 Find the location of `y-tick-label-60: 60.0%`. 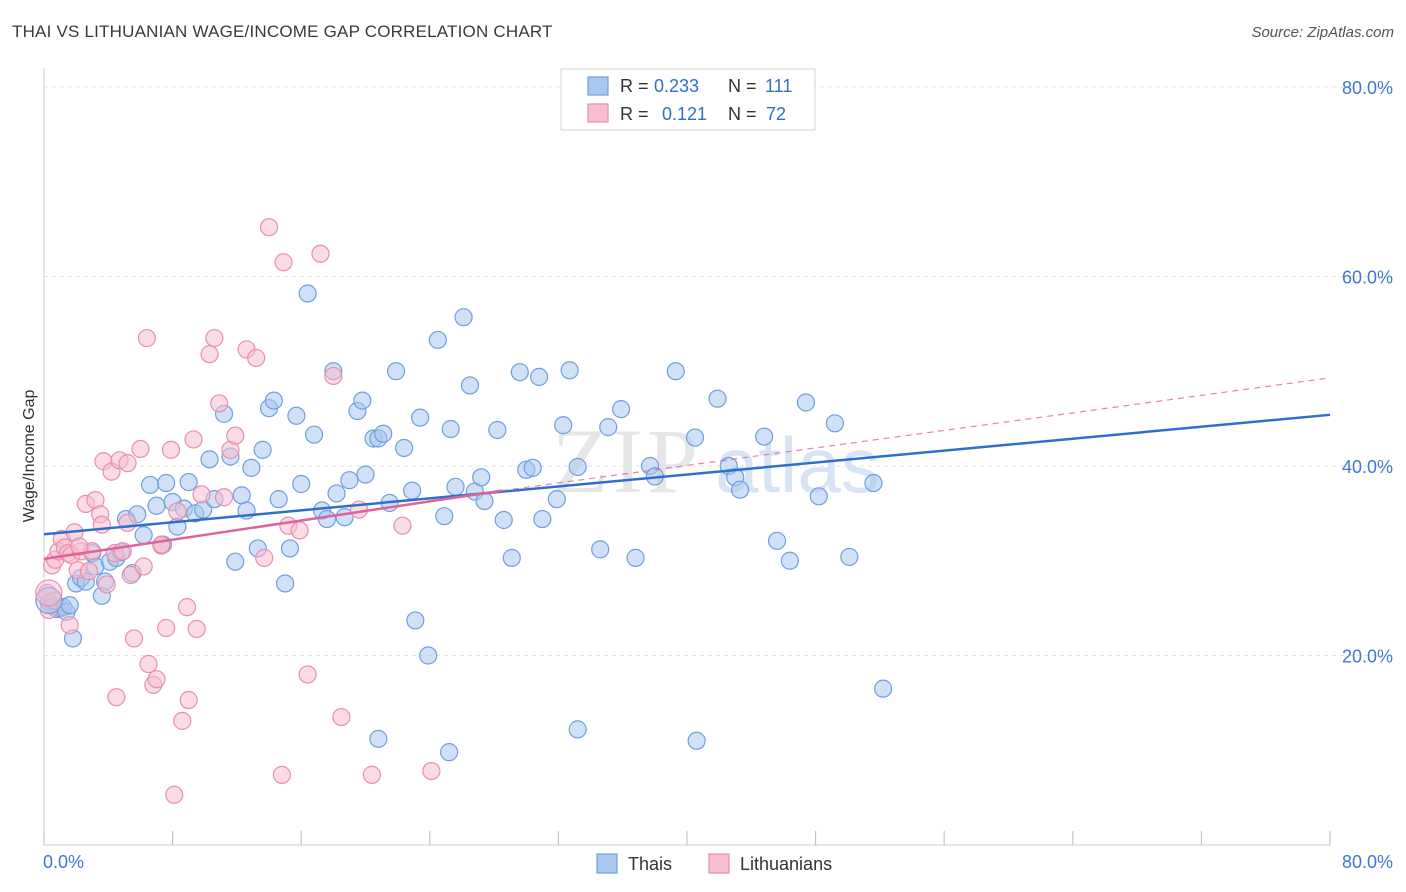

y-tick-label-60: 60.0% is located at coordinates (1367, 277).